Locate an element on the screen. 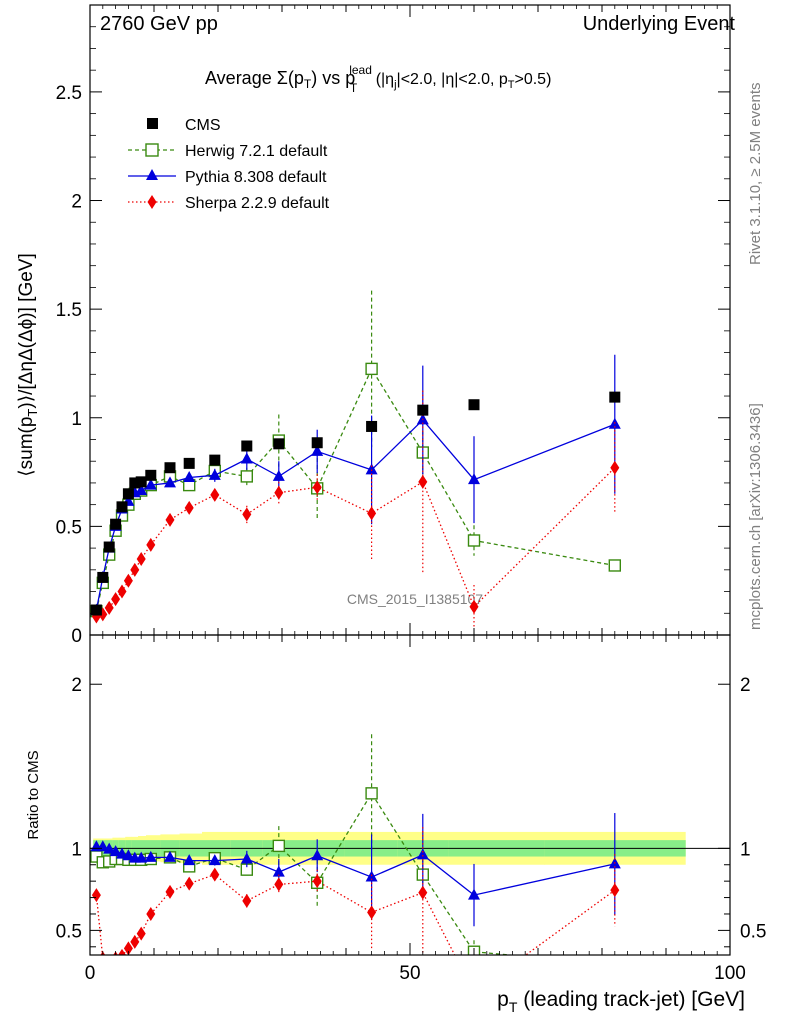  main-y-tick-label: 0.5 is located at coordinates (69, 527).